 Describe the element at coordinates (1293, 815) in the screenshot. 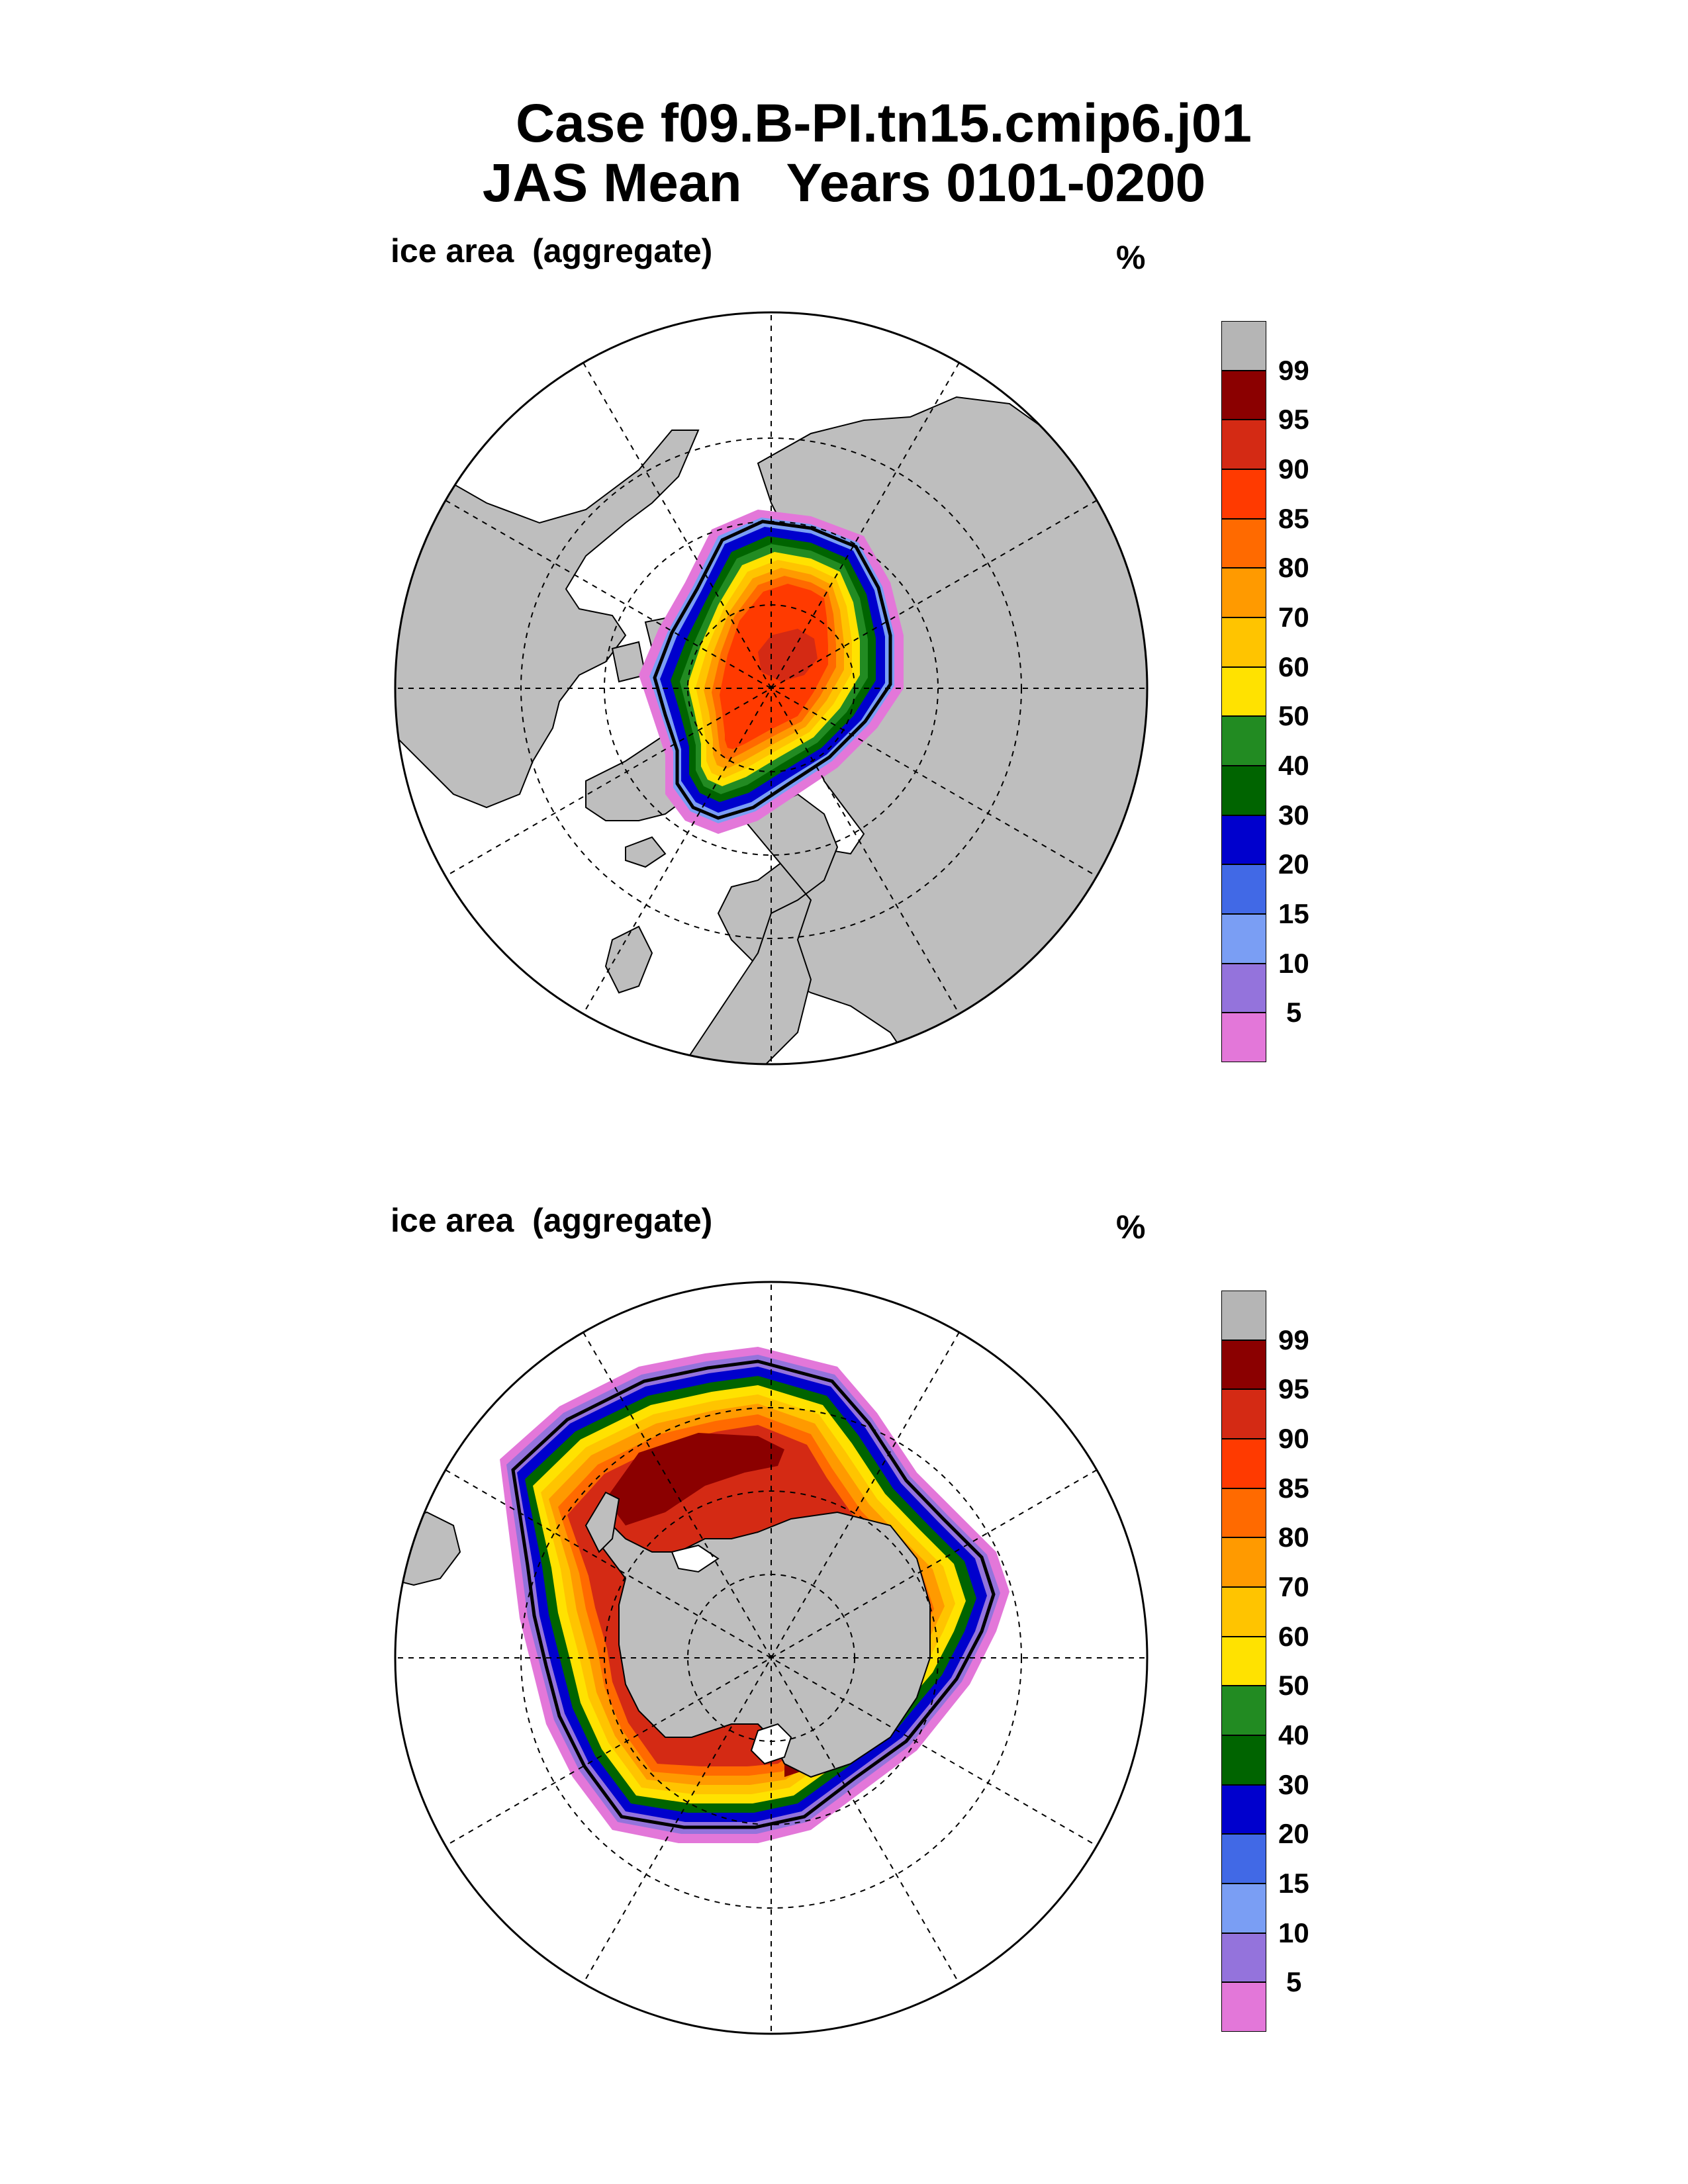

I see `north-colorbar-tick-label: 30` at that location.